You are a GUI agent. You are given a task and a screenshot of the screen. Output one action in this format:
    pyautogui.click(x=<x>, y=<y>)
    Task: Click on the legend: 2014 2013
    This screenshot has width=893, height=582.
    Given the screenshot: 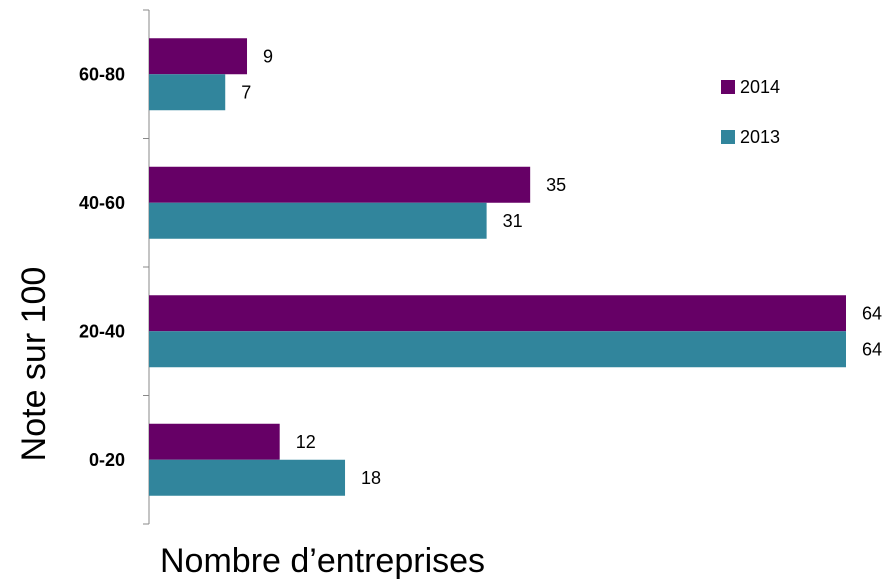 What is the action you would take?
    pyautogui.click(x=750, y=112)
    